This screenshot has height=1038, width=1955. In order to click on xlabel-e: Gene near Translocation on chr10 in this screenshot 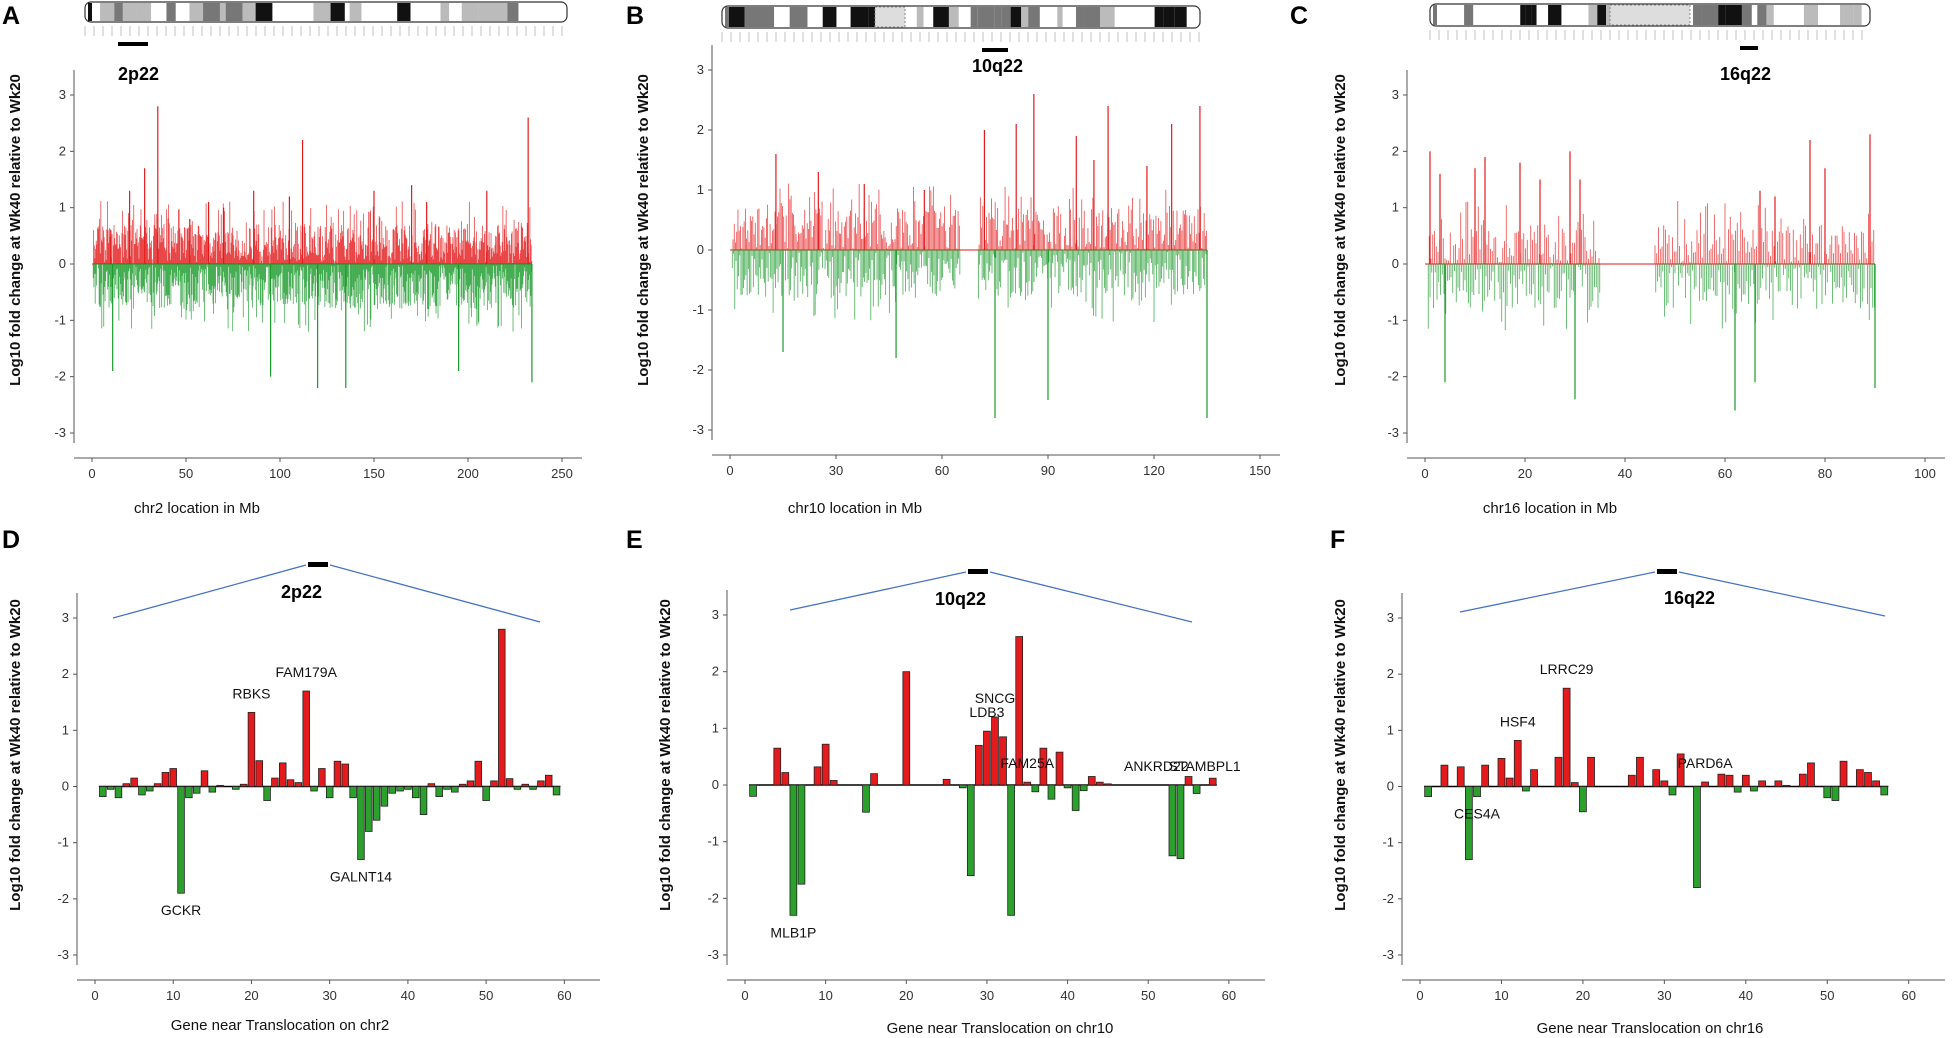, I will do `click(1000, 1028)`.